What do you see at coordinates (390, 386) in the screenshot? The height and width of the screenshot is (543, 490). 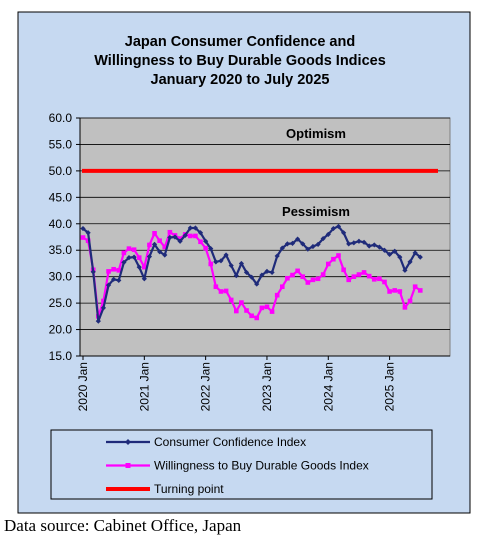 I see `x-tick-label-5: 2025 Jan` at bounding box center [390, 386].